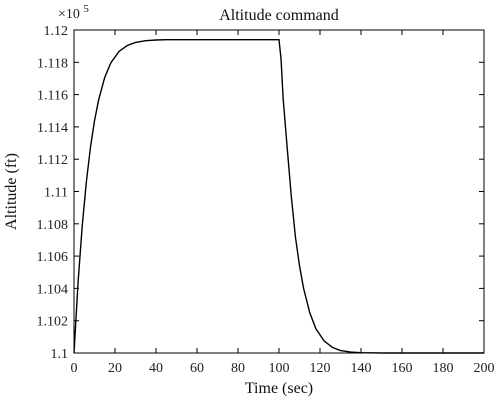 Image resolution: width=500 pixels, height=405 pixels. What do you see at coordinates (69, 14) in the screenshot?
I see `y-axis-multiplier-base: ×10` at bounding box center [69, 14].